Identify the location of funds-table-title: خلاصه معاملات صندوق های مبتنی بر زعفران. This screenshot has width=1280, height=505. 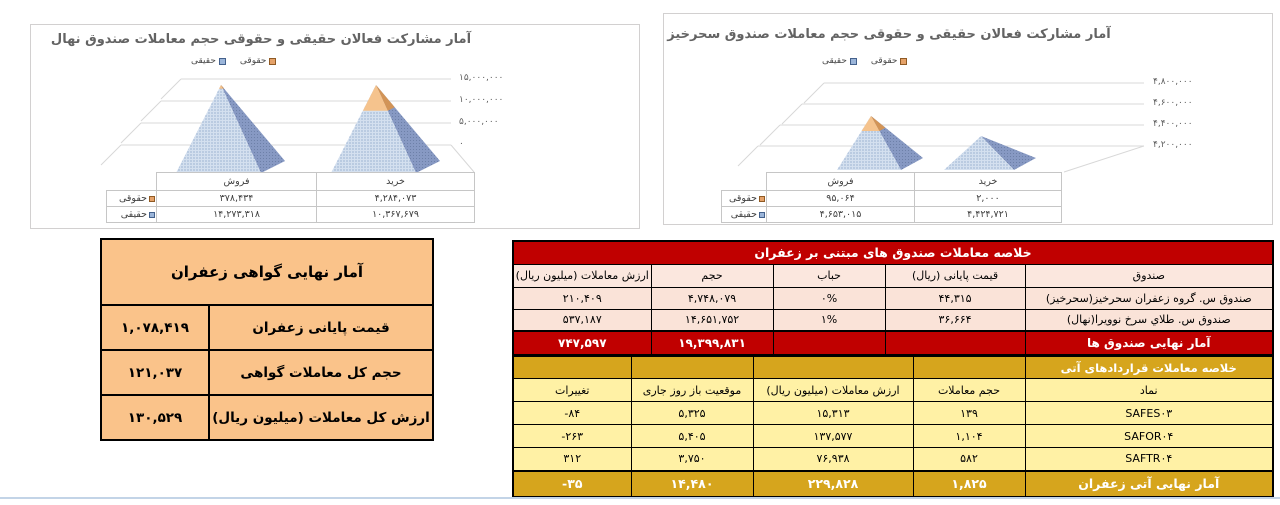
(893, 252).